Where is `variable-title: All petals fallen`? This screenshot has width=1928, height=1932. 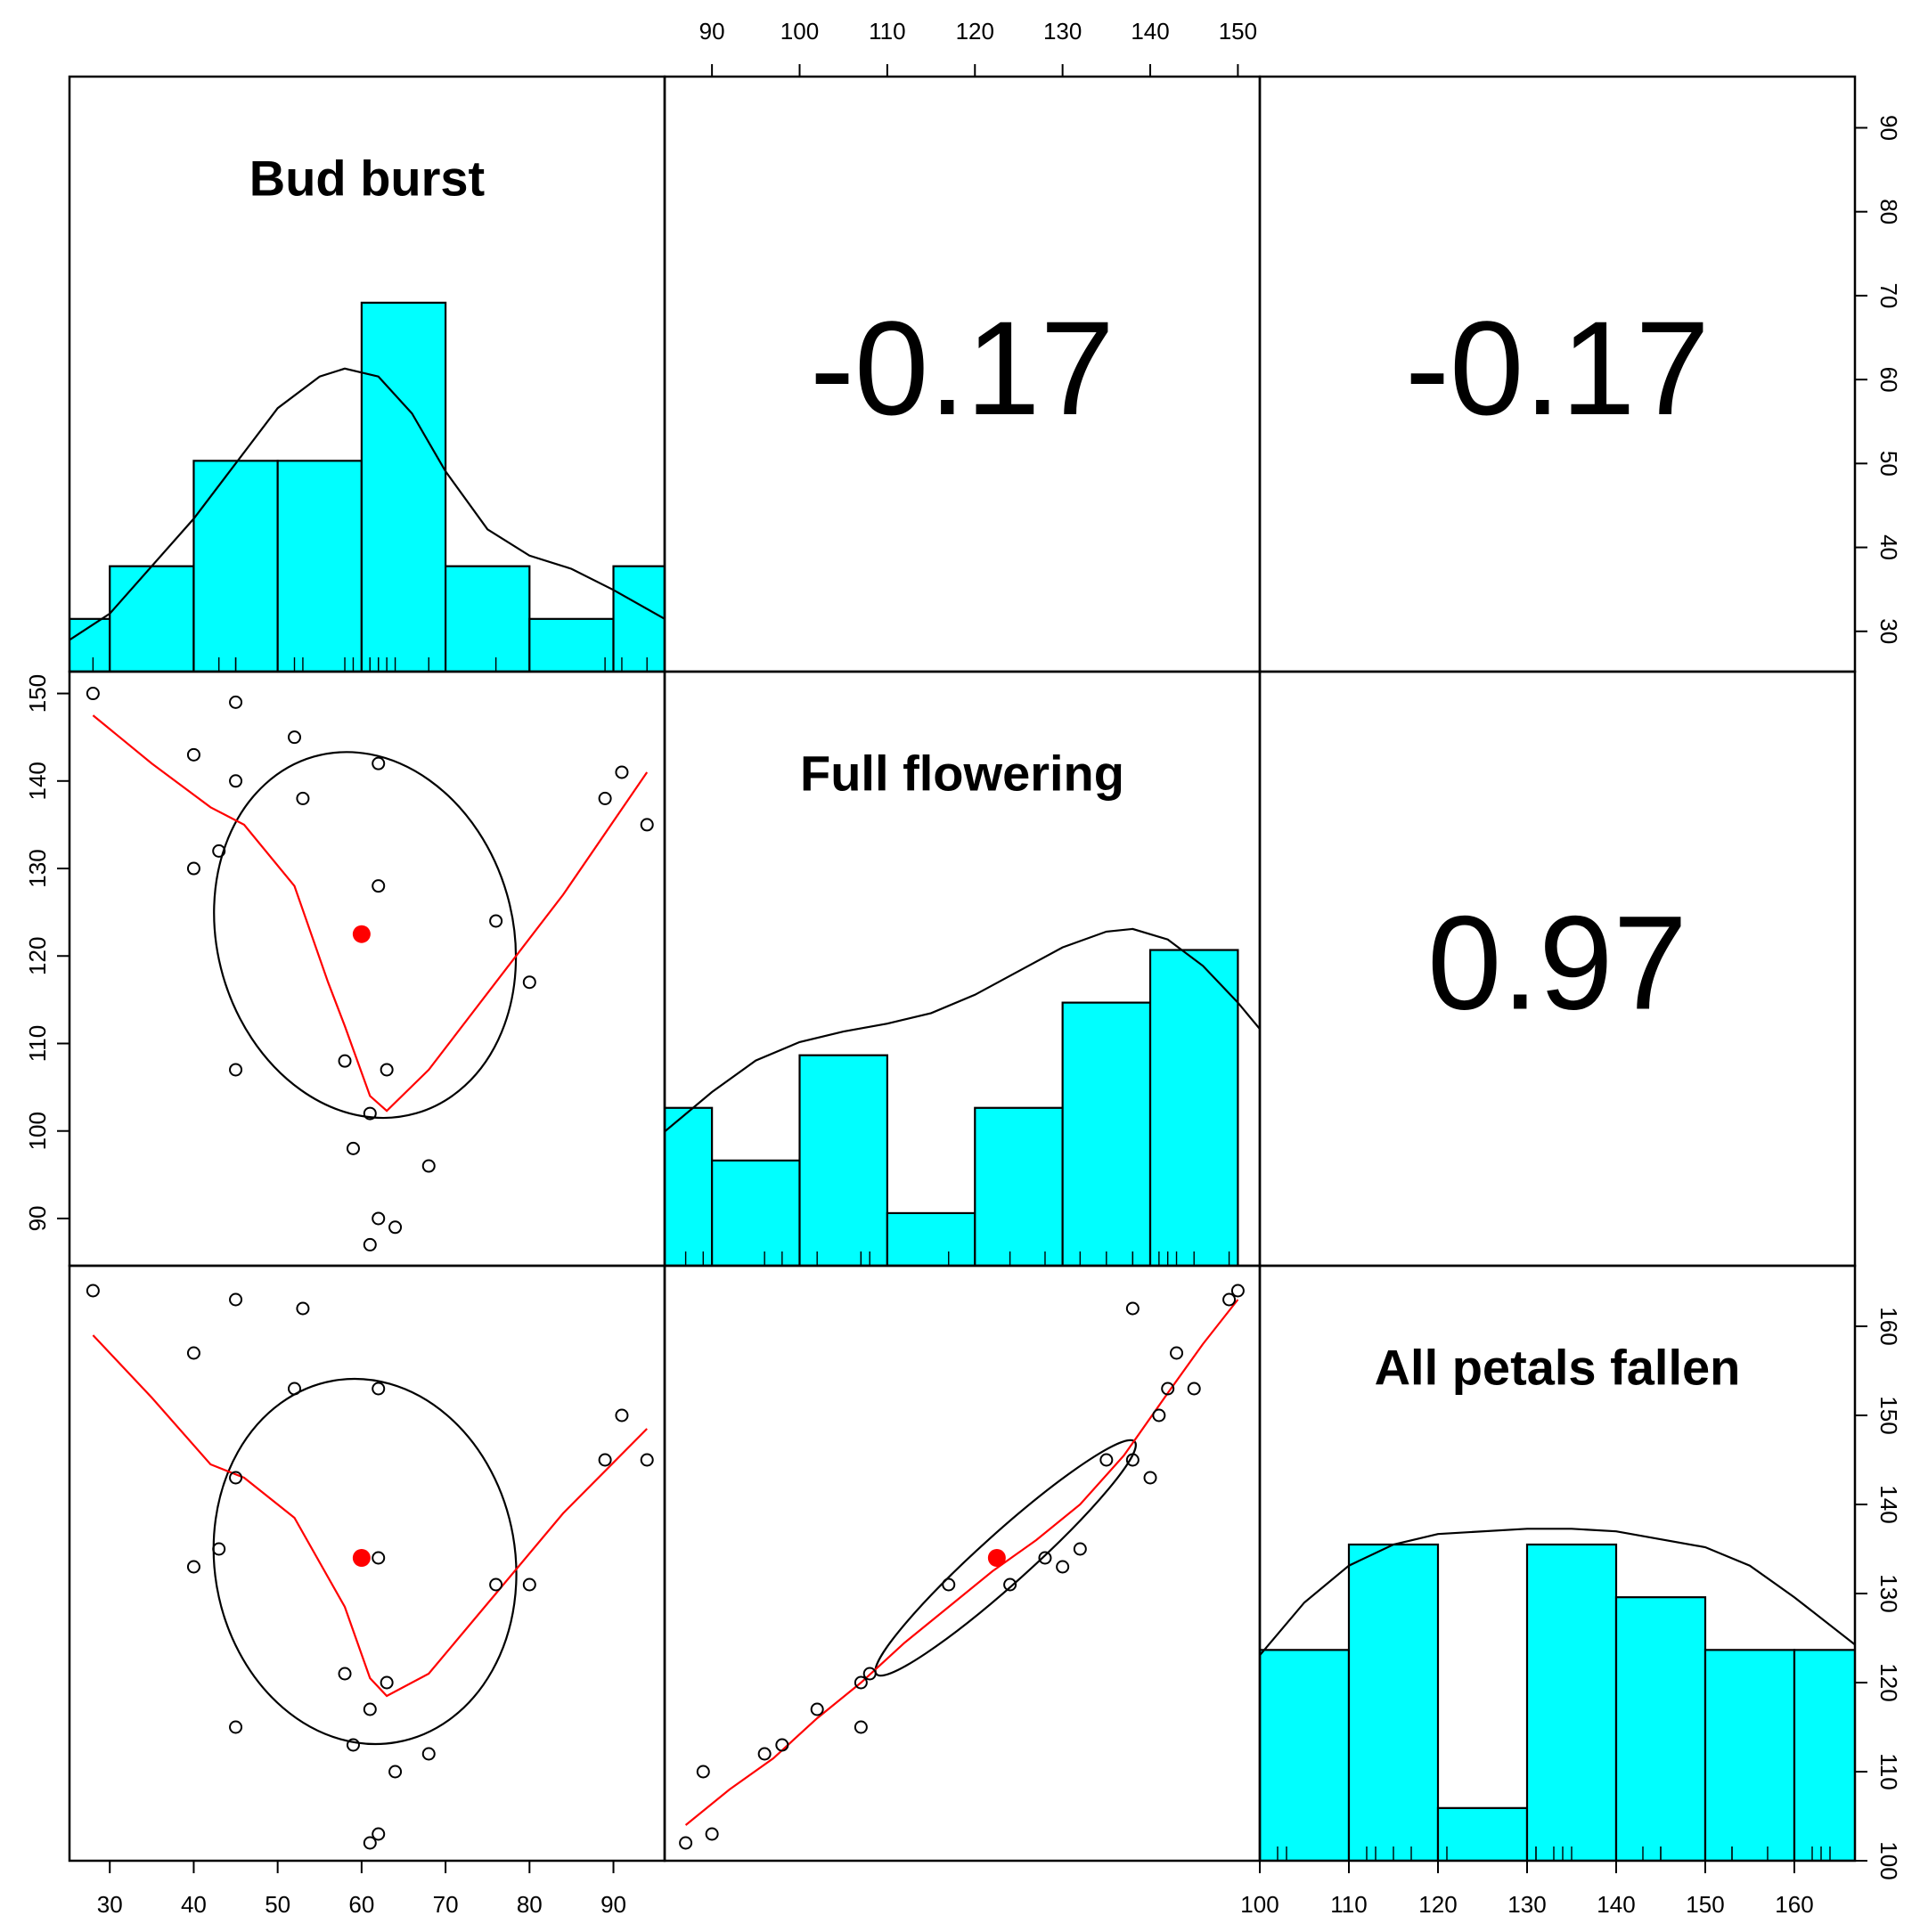
variable-title: All petals fallen is located at coordinates (1558, 1368).